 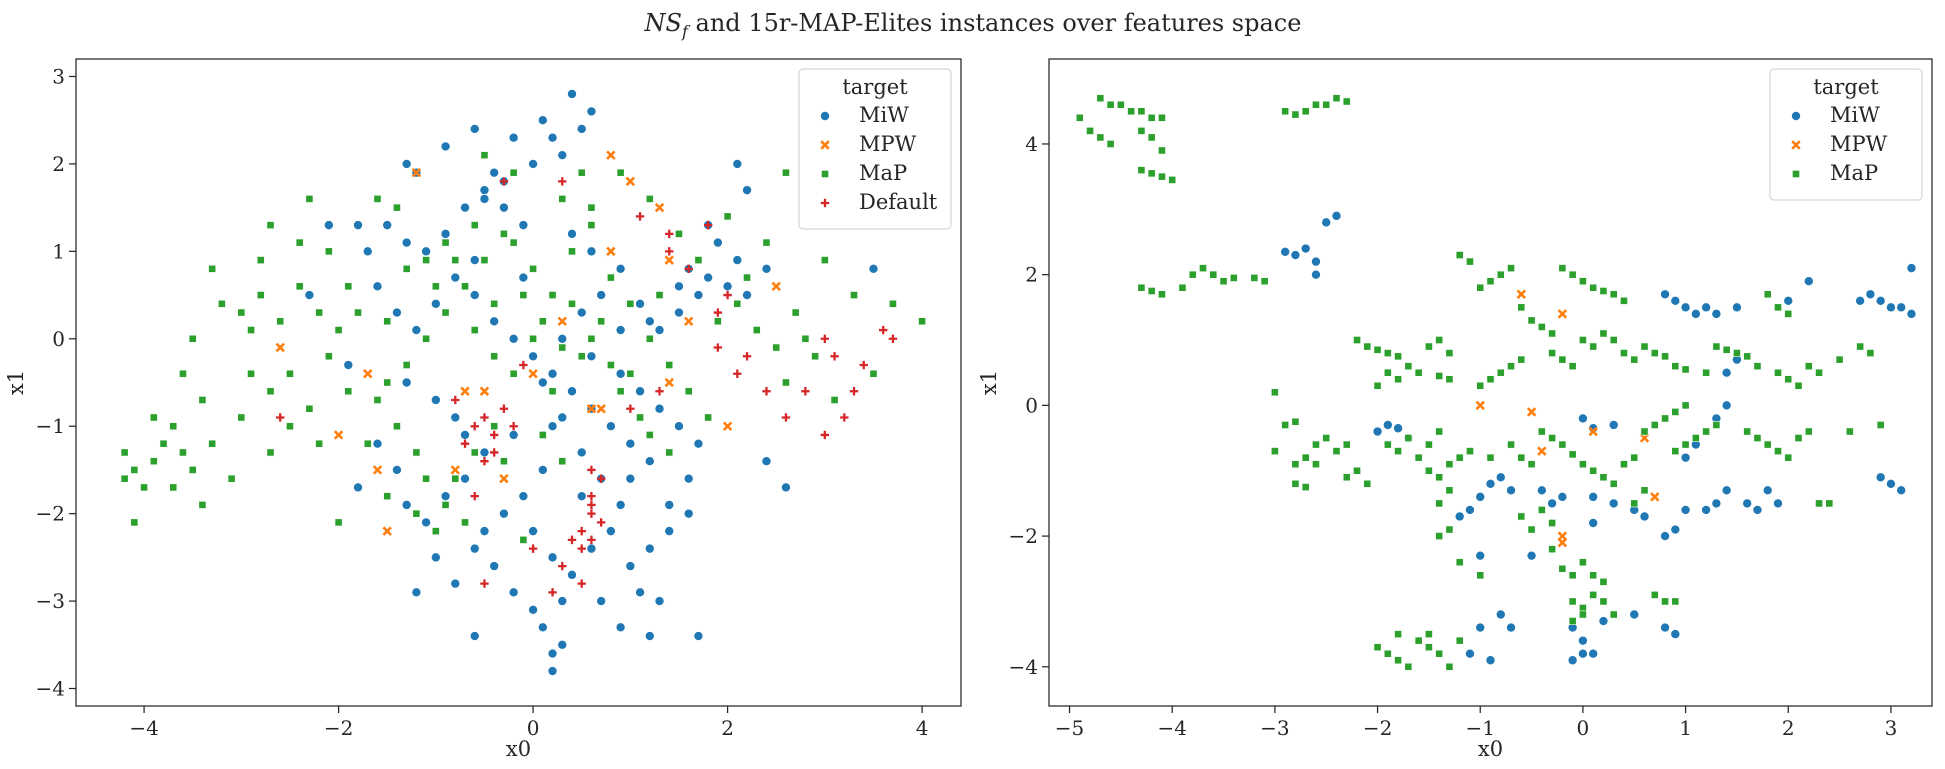 What do you see at coordinates (663, 23) in the screenshot?
I see `title-ns: NS` at bounding box center [663, 23].